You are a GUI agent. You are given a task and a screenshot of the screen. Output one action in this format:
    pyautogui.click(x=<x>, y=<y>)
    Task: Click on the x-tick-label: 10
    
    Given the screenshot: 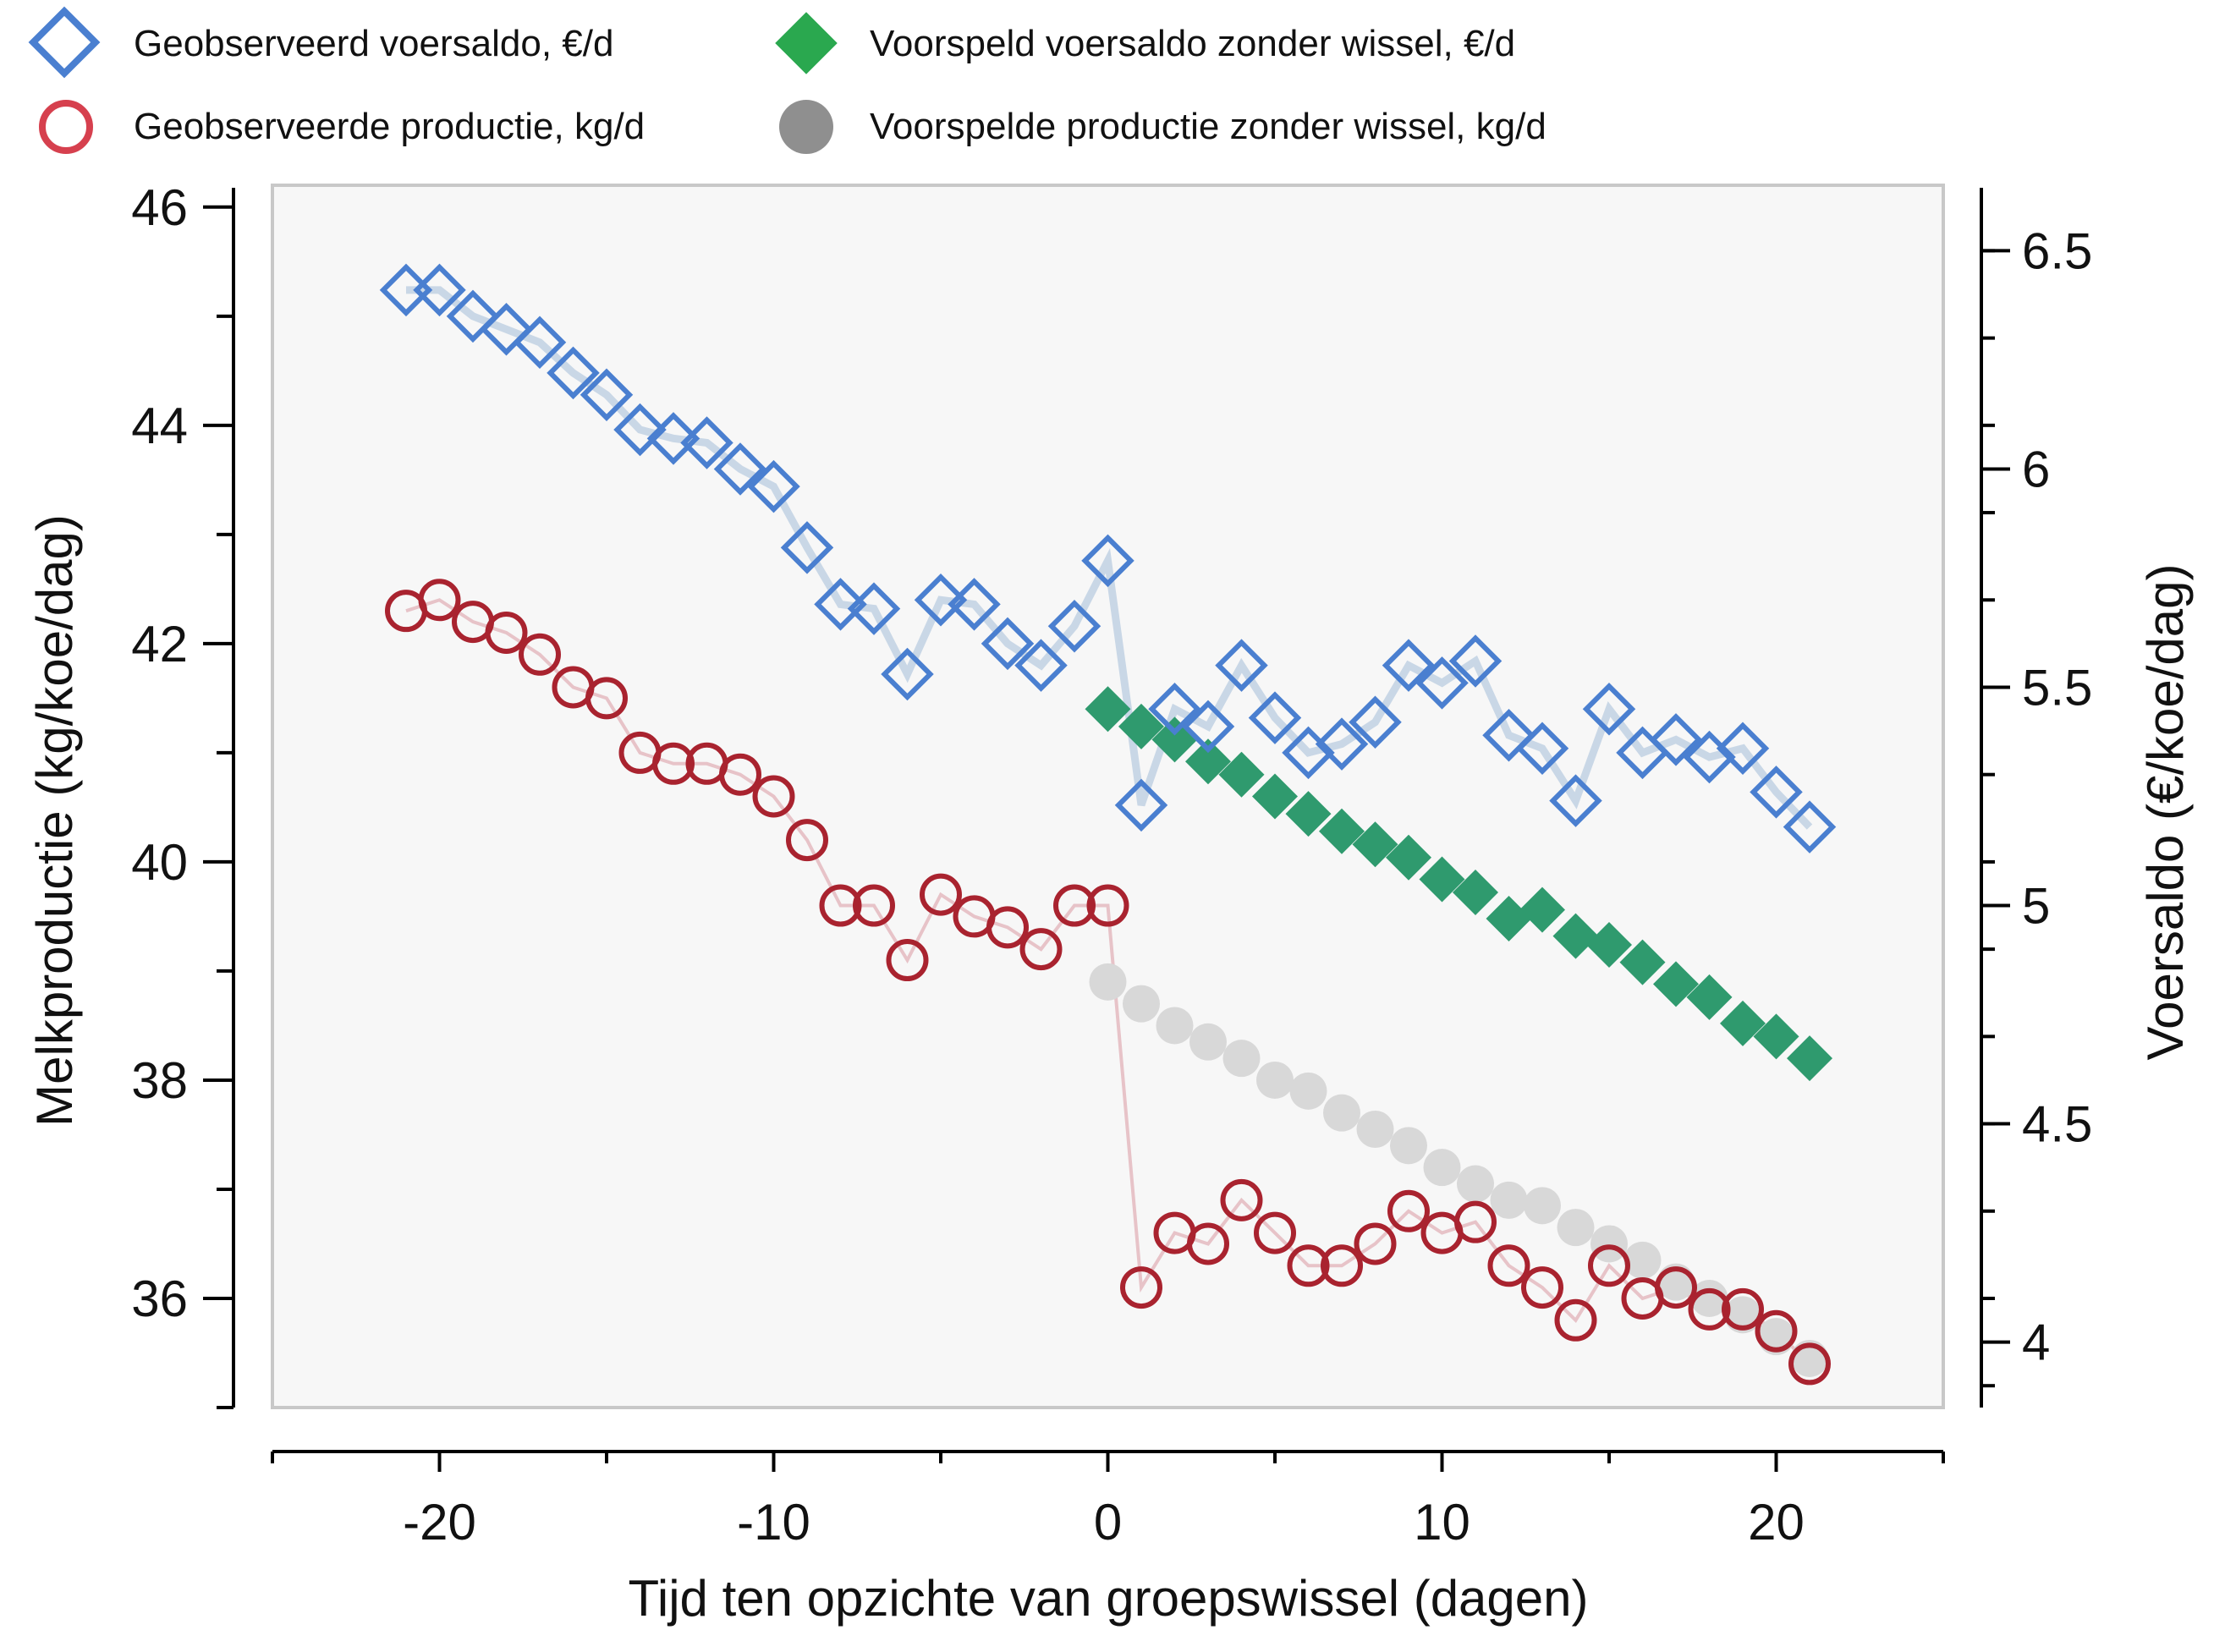 What is the action you would take?
    pyautogui.click(x=1442, y=1522)
    